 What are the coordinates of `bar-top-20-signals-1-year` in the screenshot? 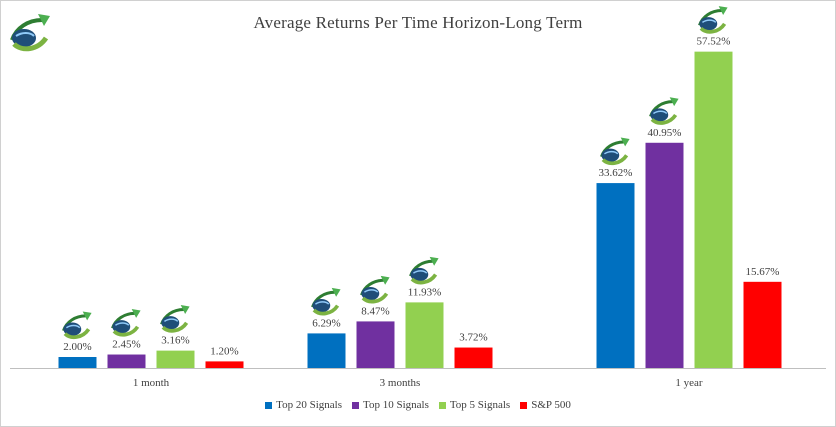 It's located at (615, 275).